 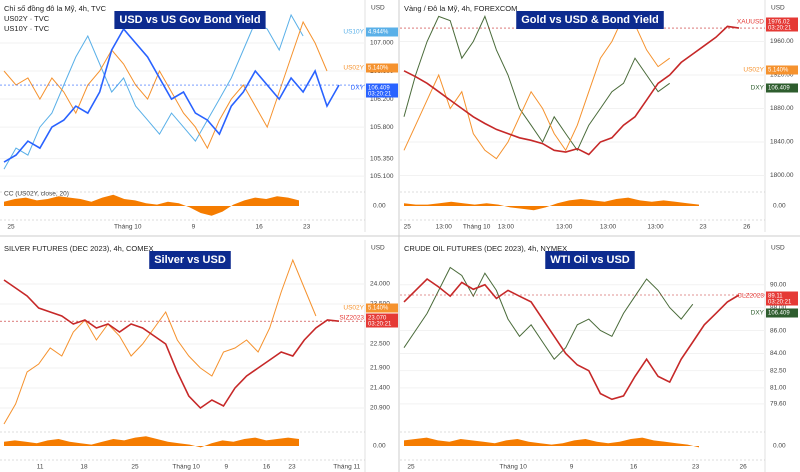 I want to click on y-tick-label: 105.800, so click(x=382, y=127).